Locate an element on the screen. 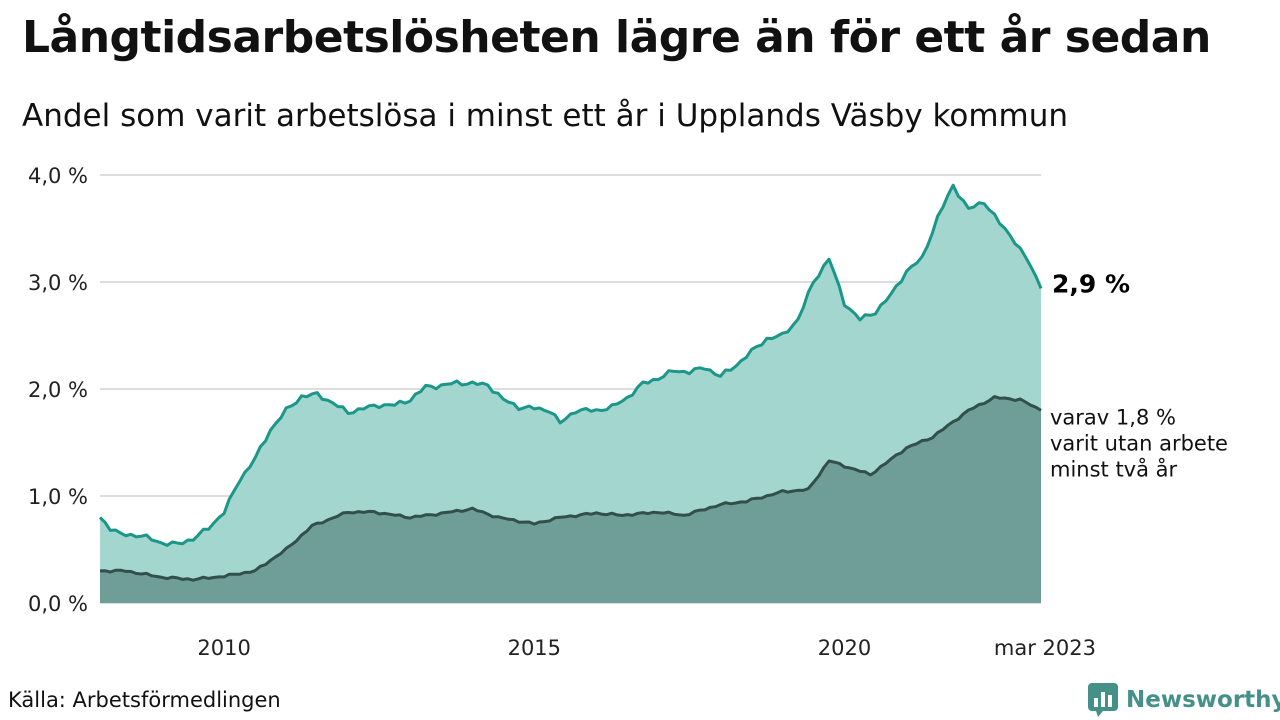 Image resolution: width=1280 pixels, height=720 pixels. brand-name: Newsworthy is located at coordinates (1203, 700).